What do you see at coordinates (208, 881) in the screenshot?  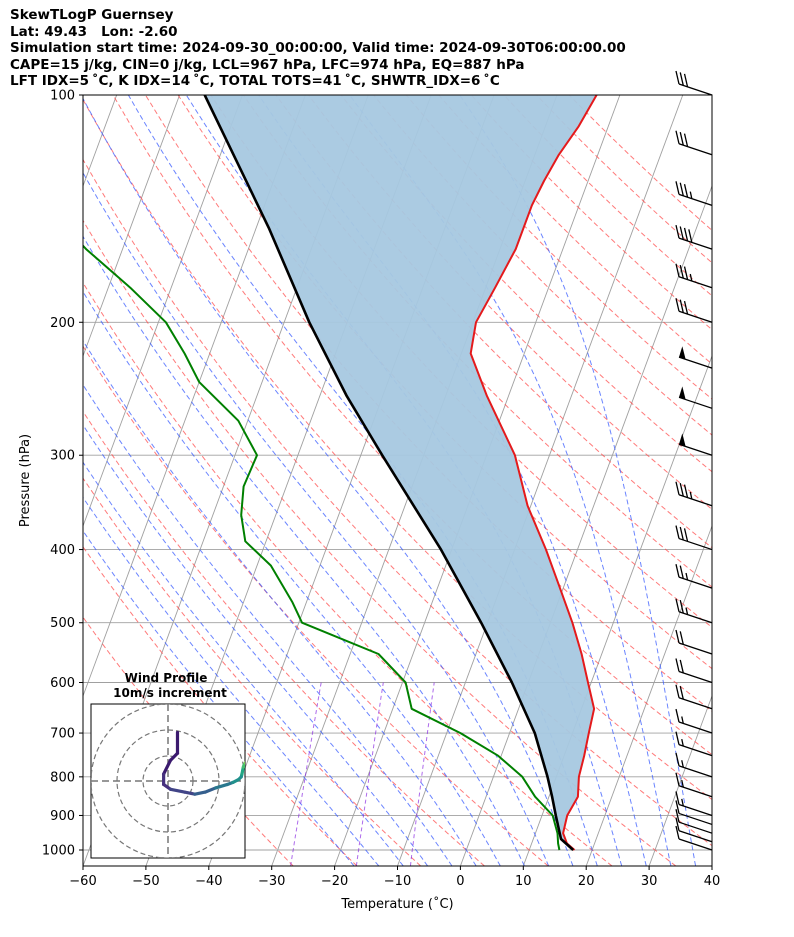 I see `x-tick-label: −40` at bounding box center [208, 881].